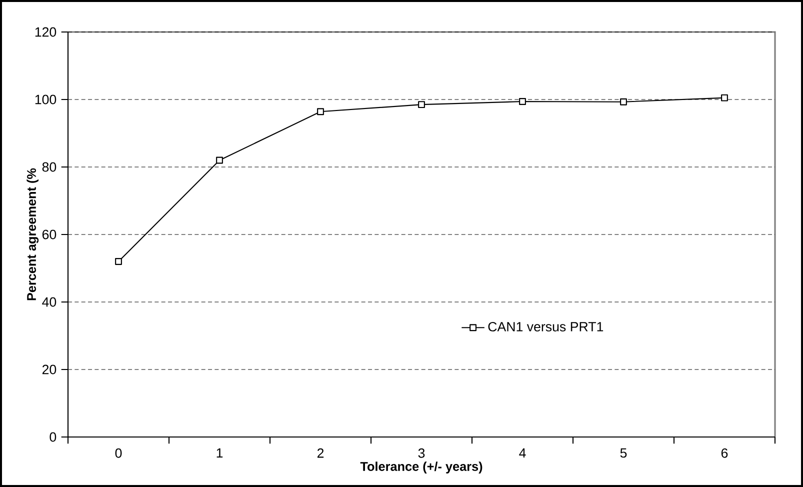 Image resolution: width=803 pixels, height=487 pixels. What do you see at coordinates (522, 453) in the screenshot?
I see `x-tick-label: 4` at bounding box center [522, 453].